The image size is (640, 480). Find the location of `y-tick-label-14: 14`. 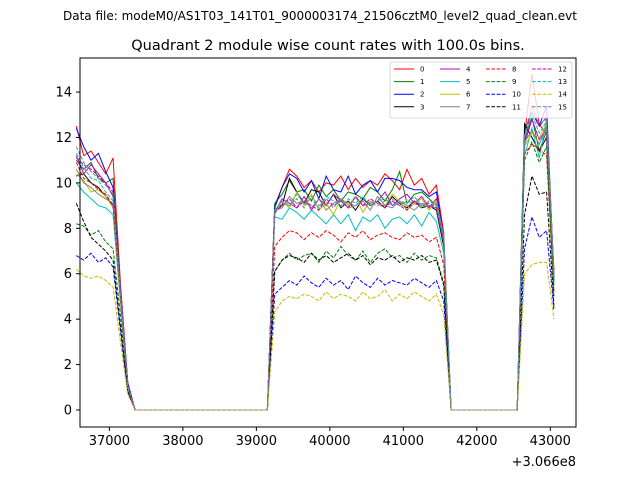

y-tick-label-14: 14 is located at coordinates (63, 93).